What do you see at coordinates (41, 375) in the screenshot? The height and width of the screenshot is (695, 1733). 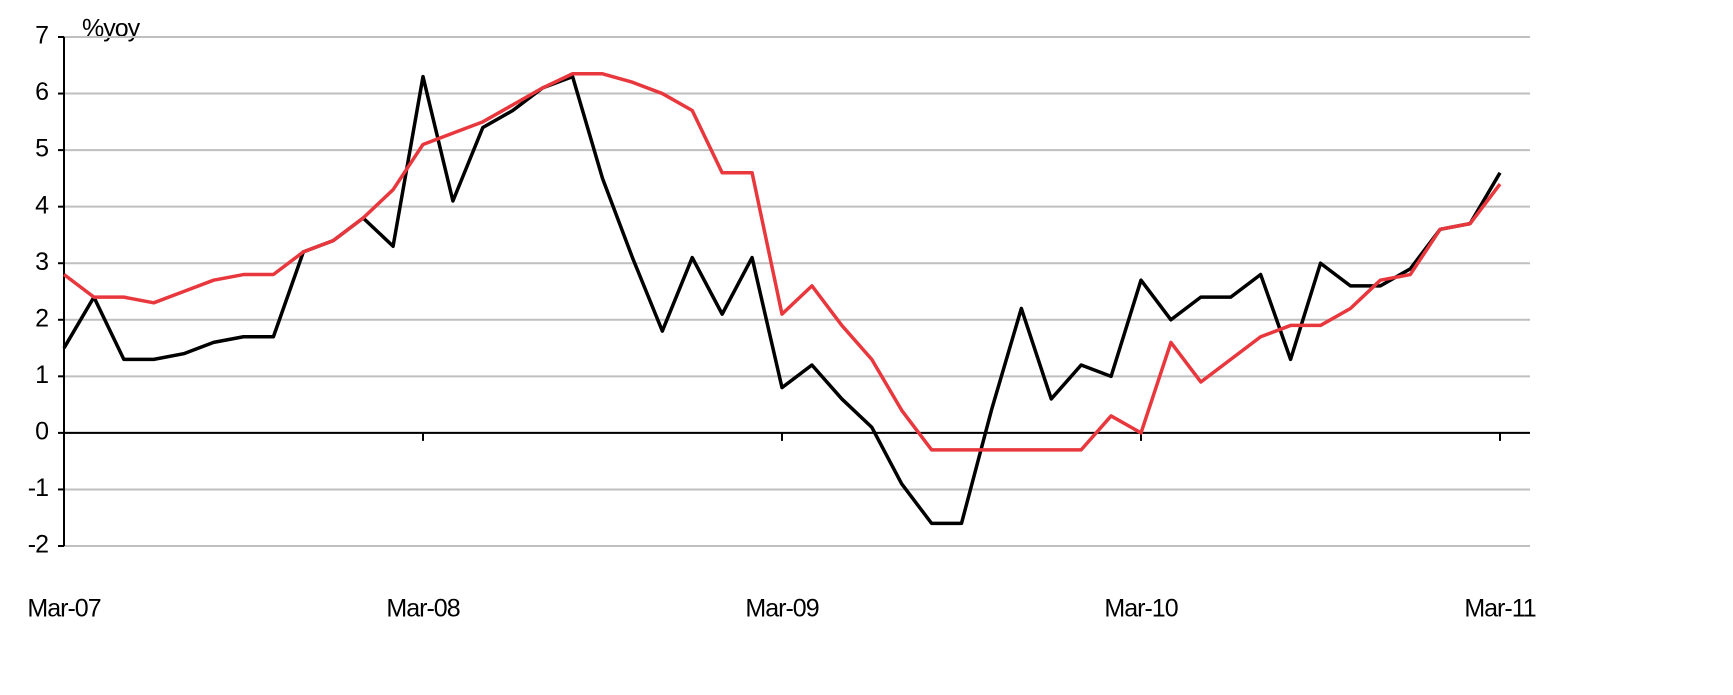 I see `y-tick-label: 1` at bounding box center [41, 375].